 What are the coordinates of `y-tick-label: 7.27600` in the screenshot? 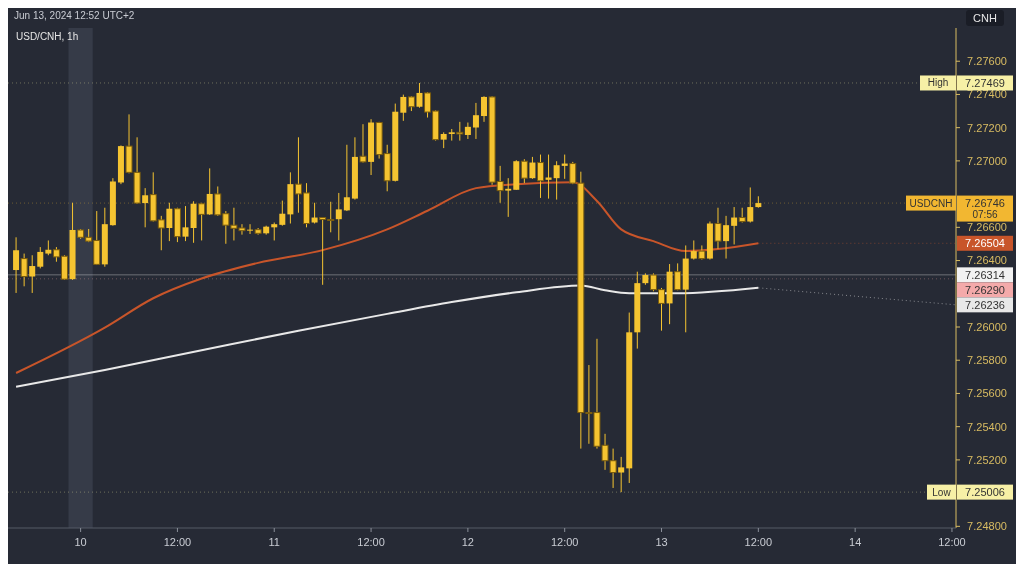 It's located at (987, 61).